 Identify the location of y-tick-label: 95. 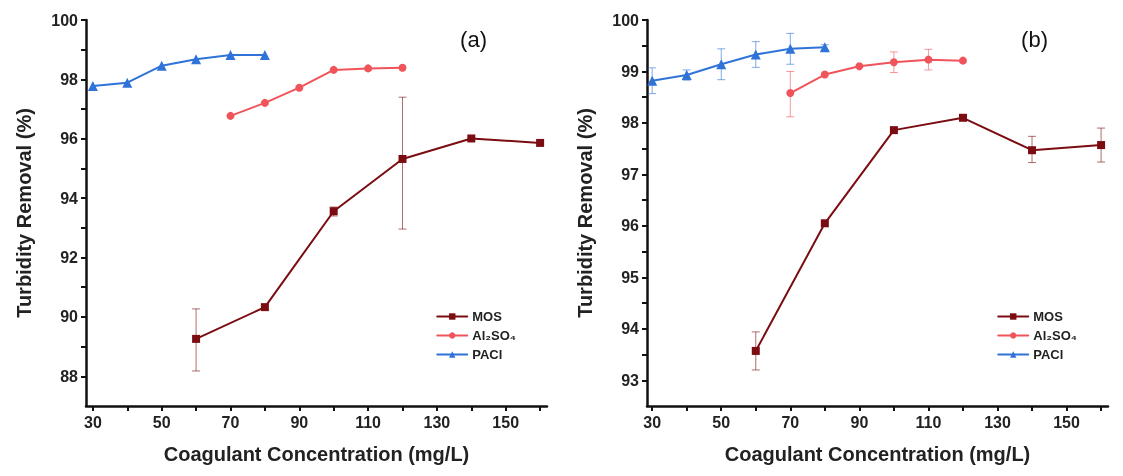
(630, 277).